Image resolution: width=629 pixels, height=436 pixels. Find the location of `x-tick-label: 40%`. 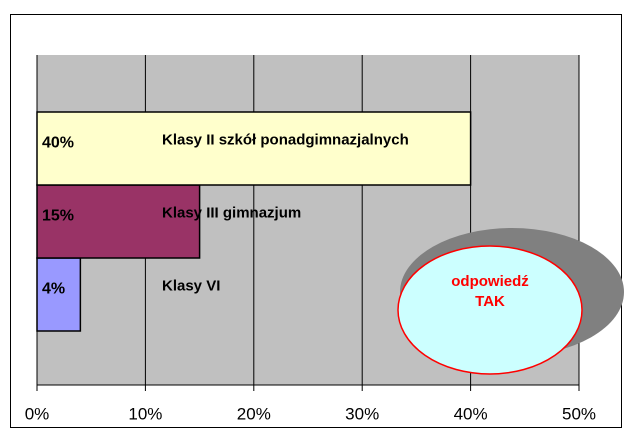

x-tick-label: 40% is located at coordinates (471, 413).